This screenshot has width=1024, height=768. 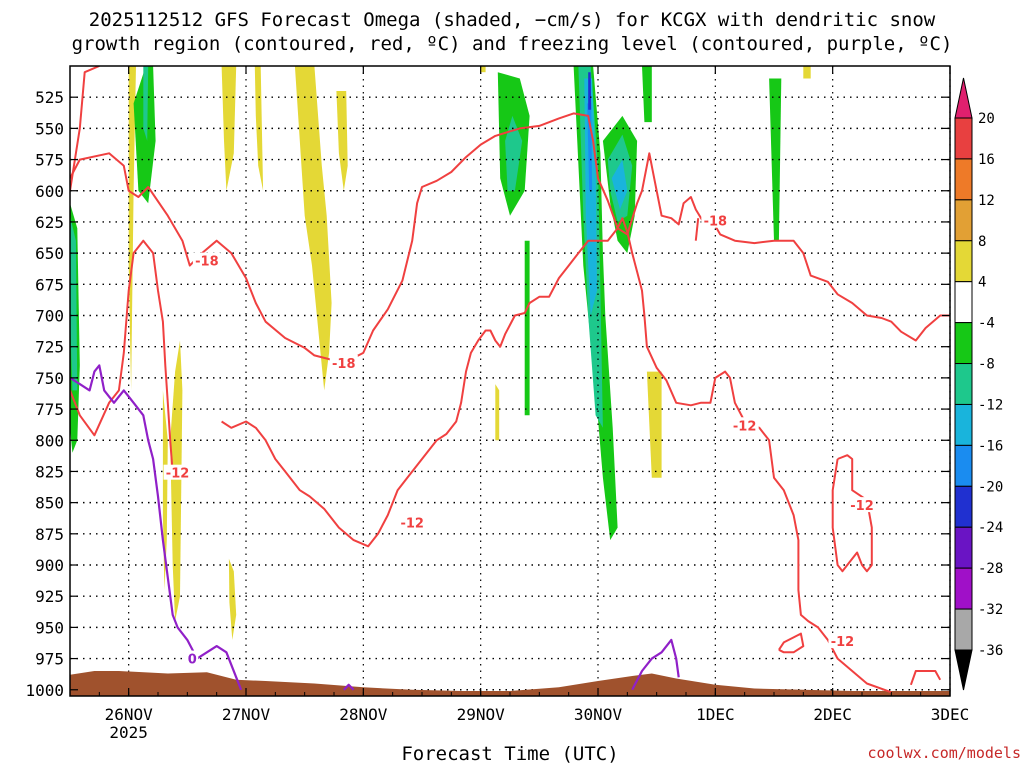 I want to click on x-tick-label-0: 26NOV, so click(x=129, y=714).